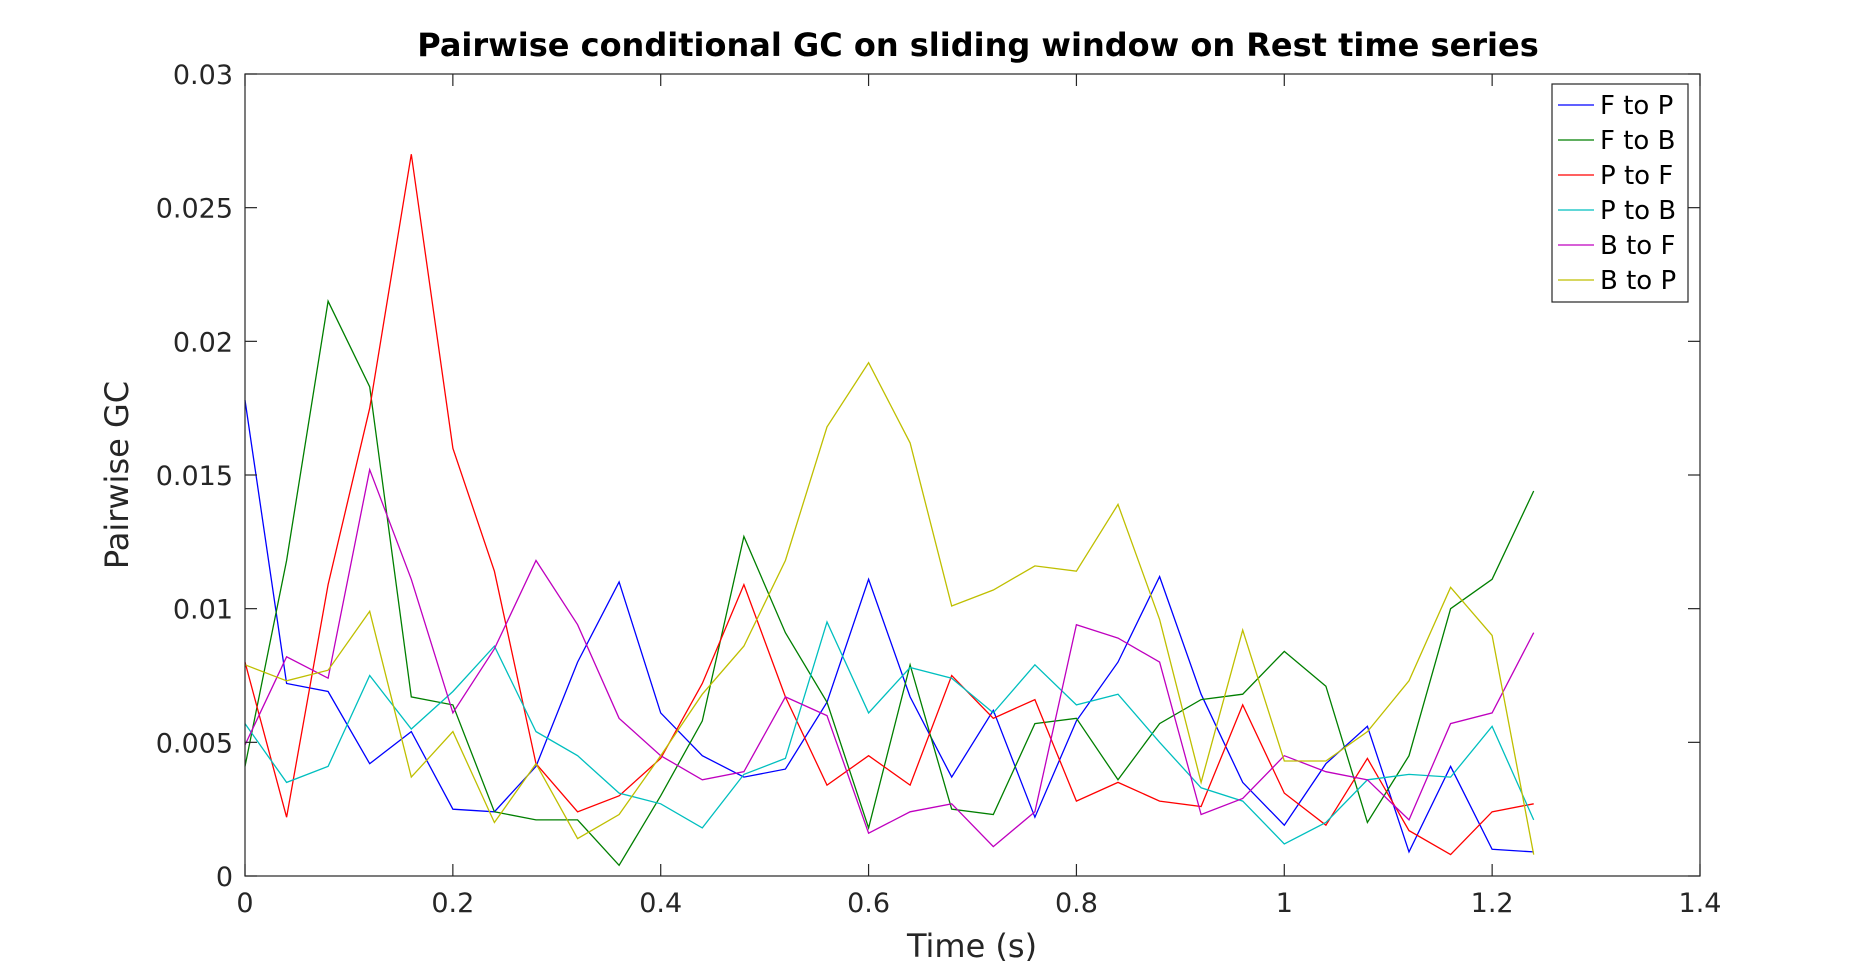 The height and width of the screenshot is (970, 1853). What do you see at coordinates (117, 475) in the screenshot?
I see `y-axis-label: Pairwise GC` at bounding box center [117, 475].